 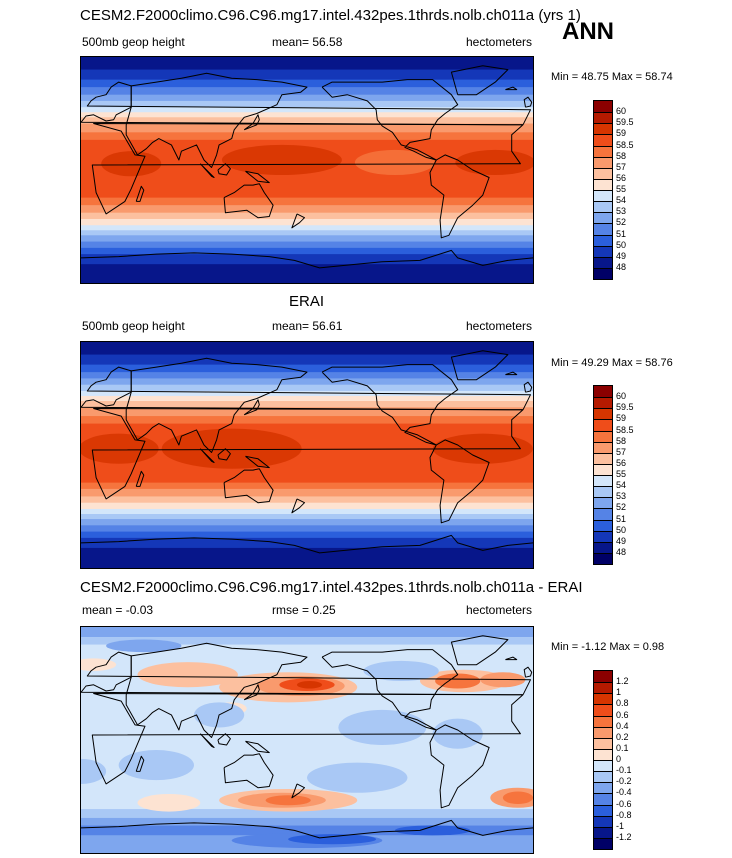 I want to click on colorbar-tick-label: 59, so click(x=621, y=133).